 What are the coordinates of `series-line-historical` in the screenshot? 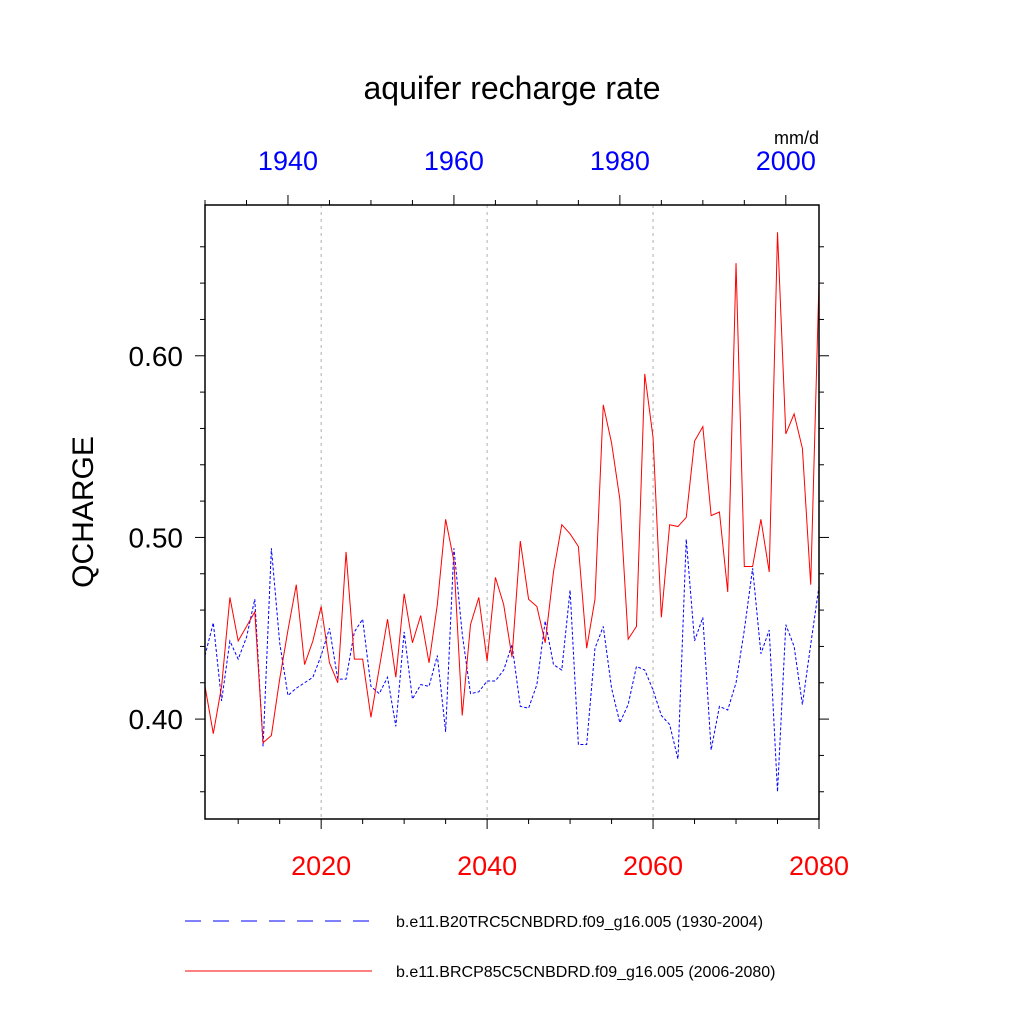 It's located at (512, 665).